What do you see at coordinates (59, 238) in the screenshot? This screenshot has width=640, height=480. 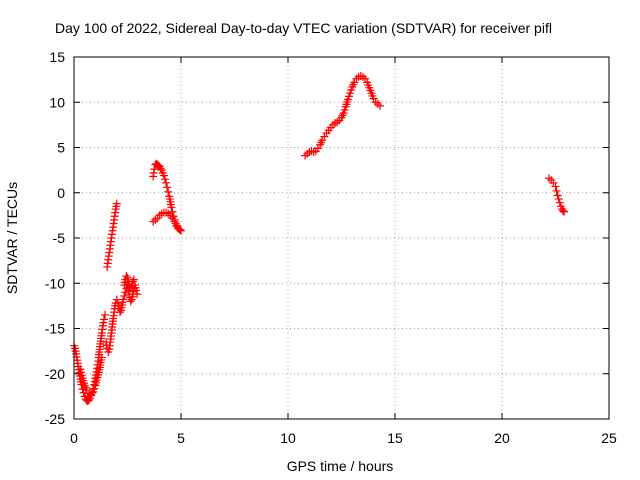 I see `y-tick-label: -5` at bounding box center [59, 238].